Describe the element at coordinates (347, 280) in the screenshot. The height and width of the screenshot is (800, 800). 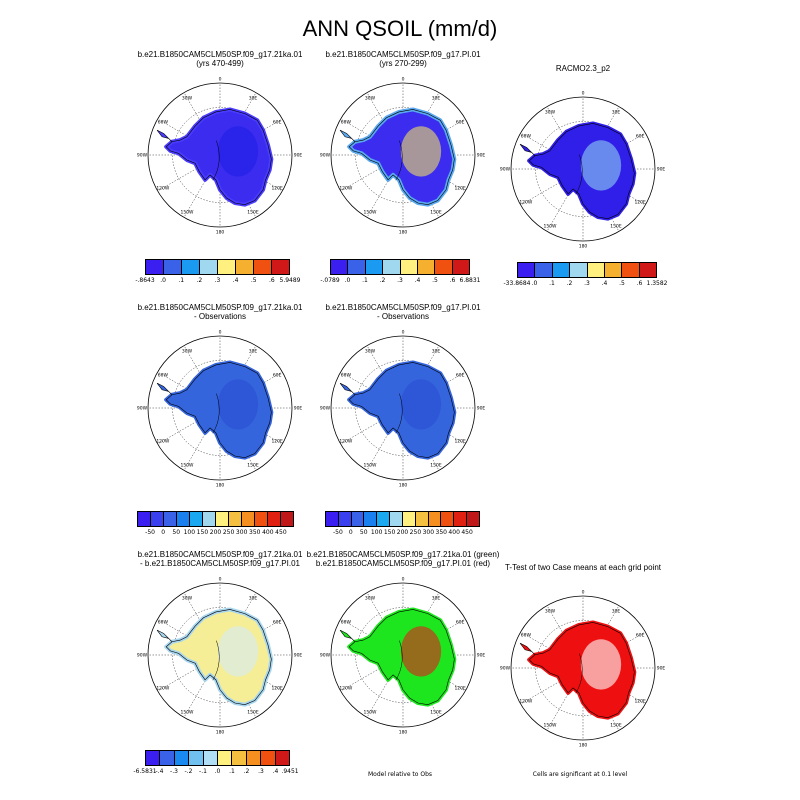
I see `colorbar-tick-label: .0` at that location.